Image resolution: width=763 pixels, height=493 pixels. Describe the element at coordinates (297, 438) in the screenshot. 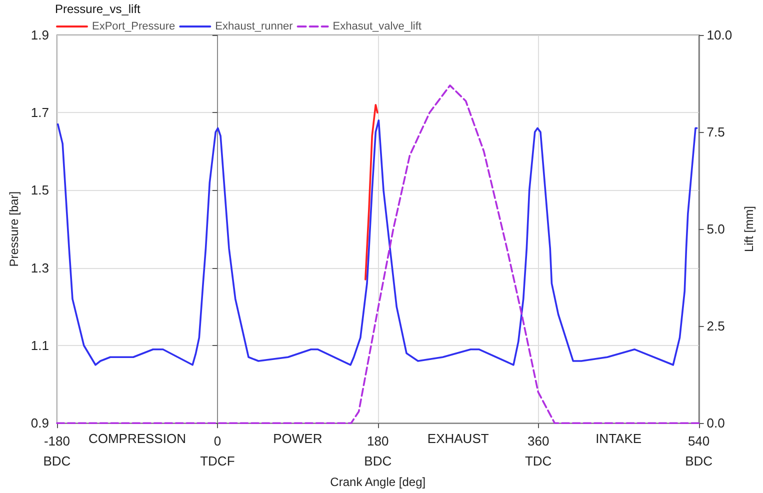

I see `text: POWER` at that location.